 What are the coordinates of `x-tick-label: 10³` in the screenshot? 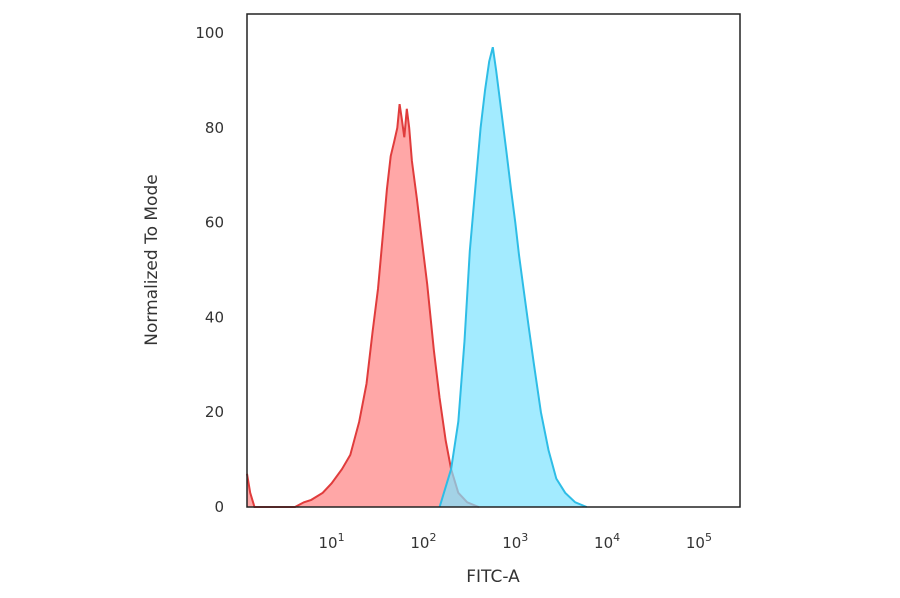 It's located at (515, 541).